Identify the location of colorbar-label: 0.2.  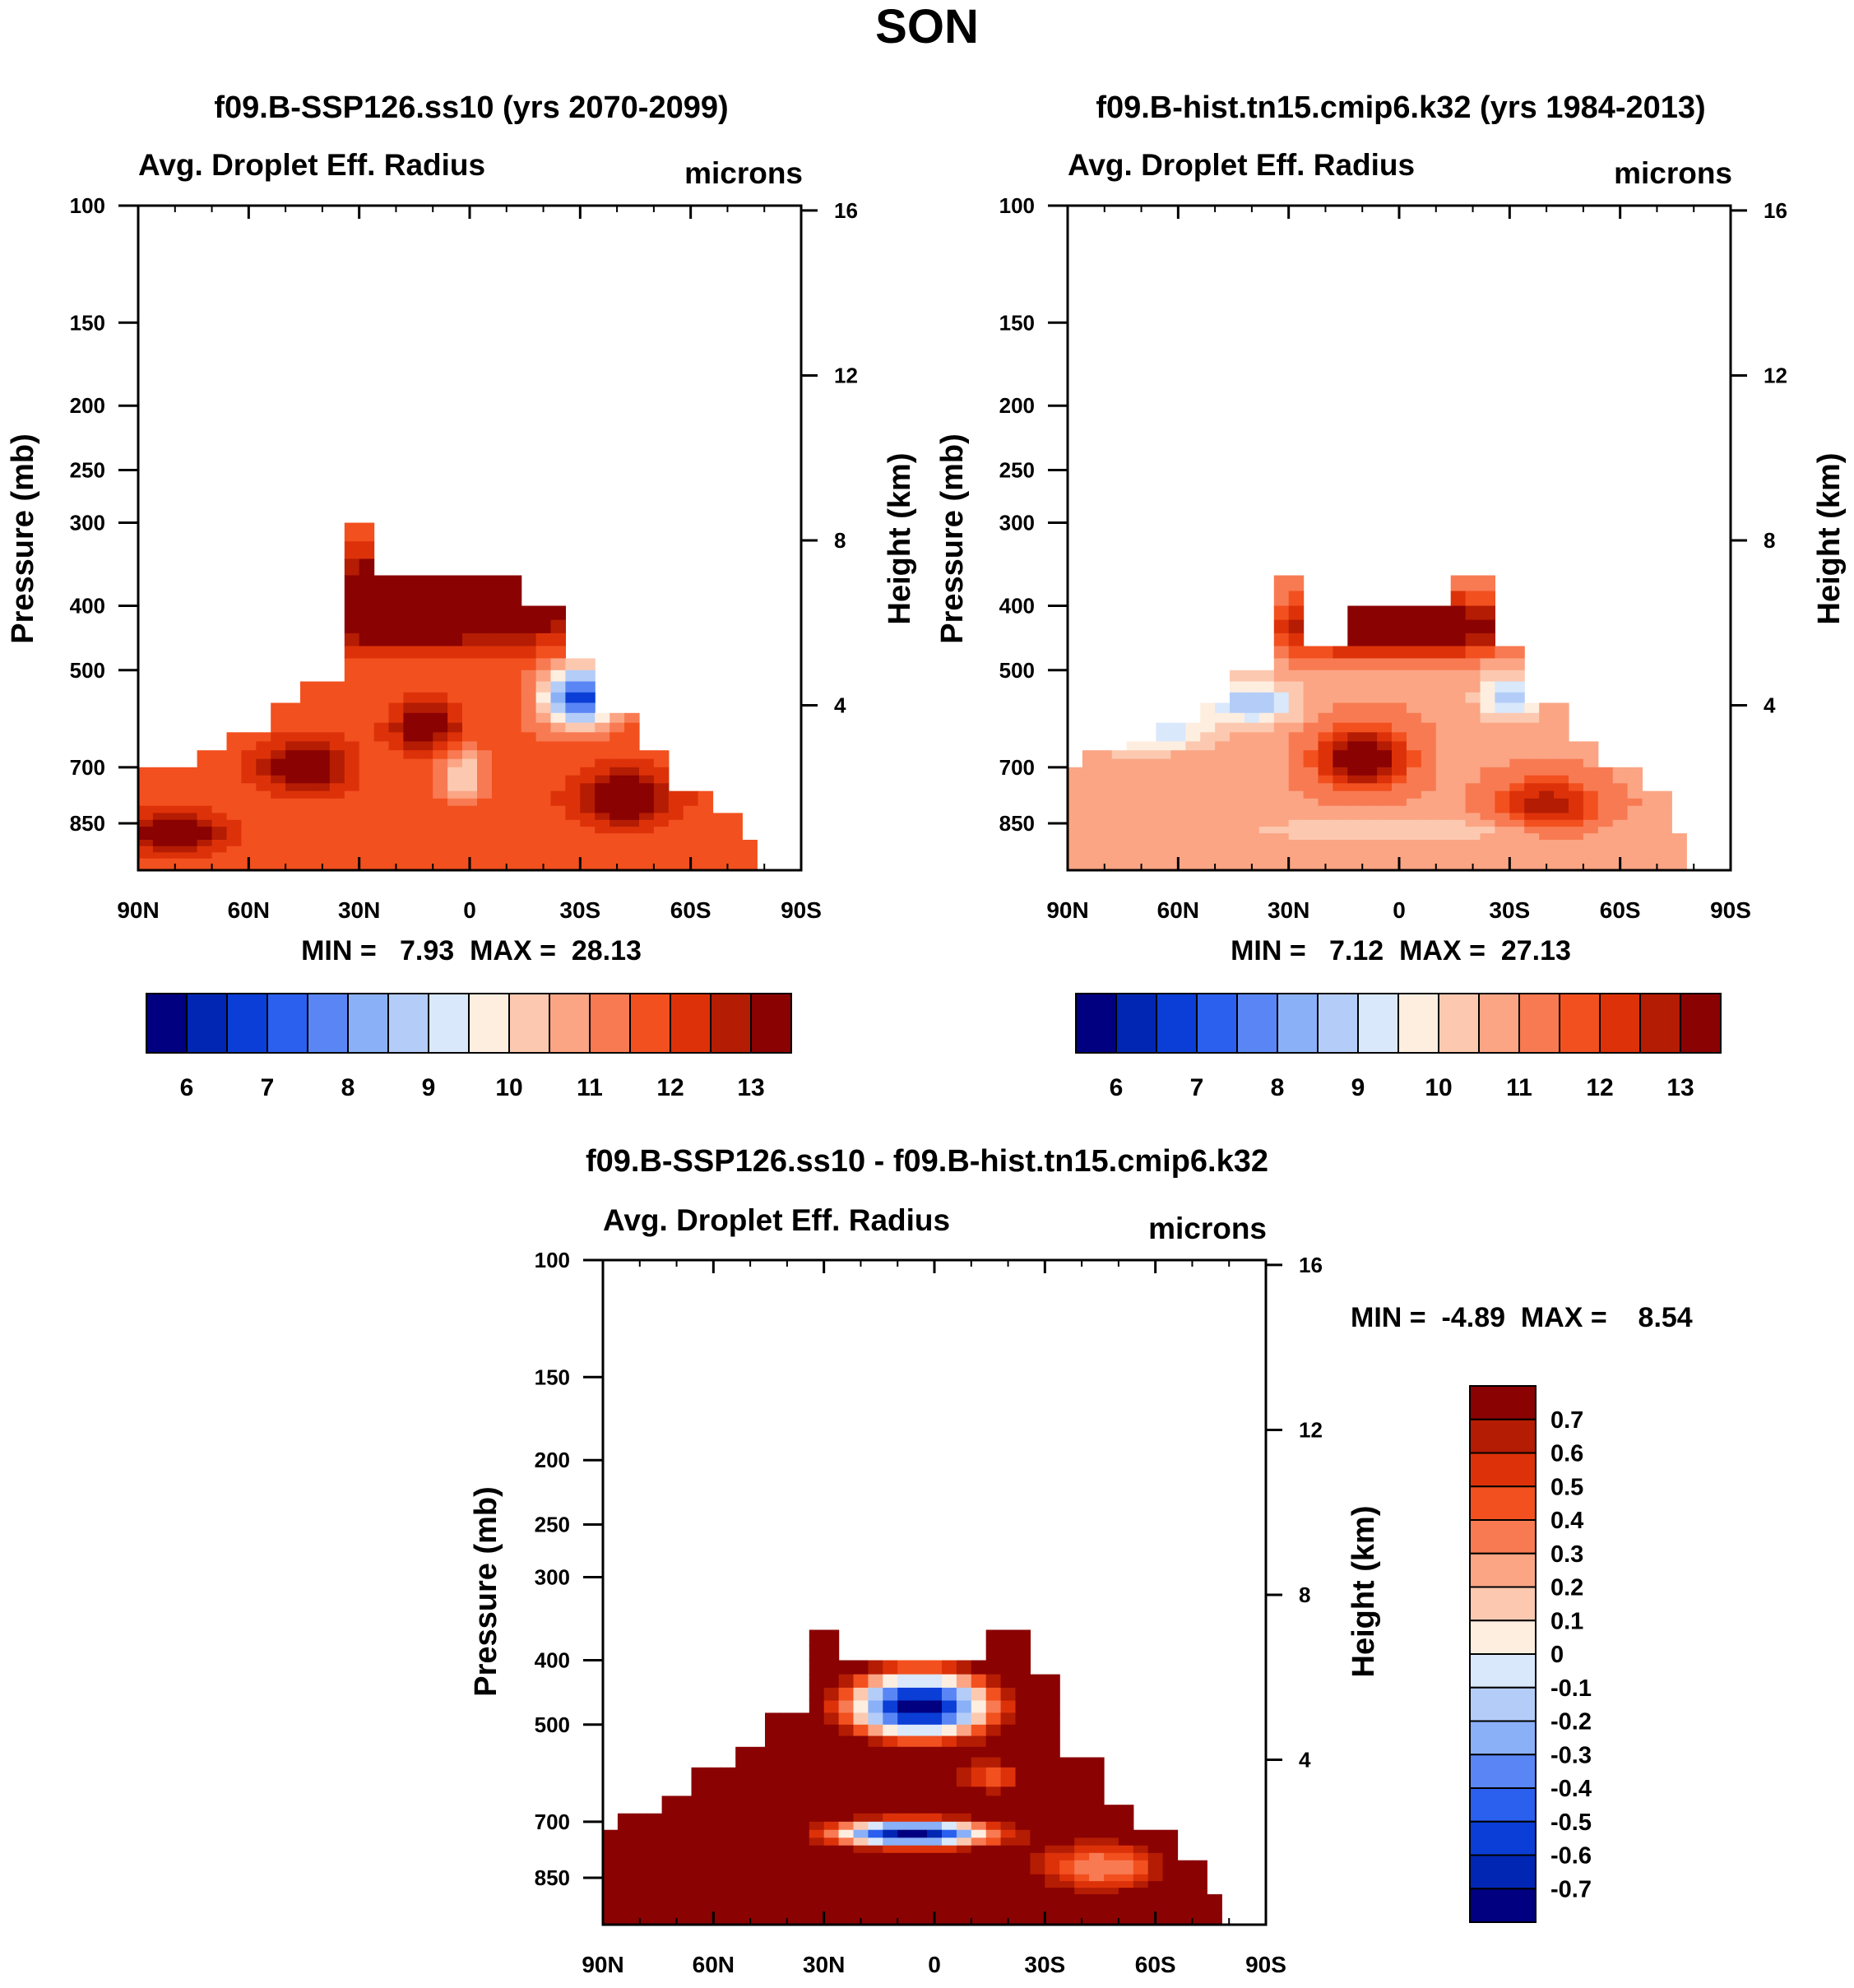
(1566, 1588).